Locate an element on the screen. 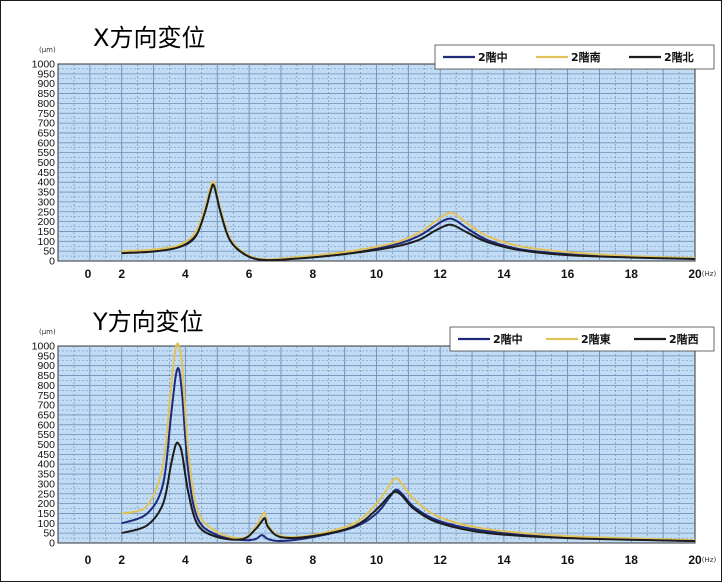  legend-label: 2階東 is located at coordinates (596, 339).